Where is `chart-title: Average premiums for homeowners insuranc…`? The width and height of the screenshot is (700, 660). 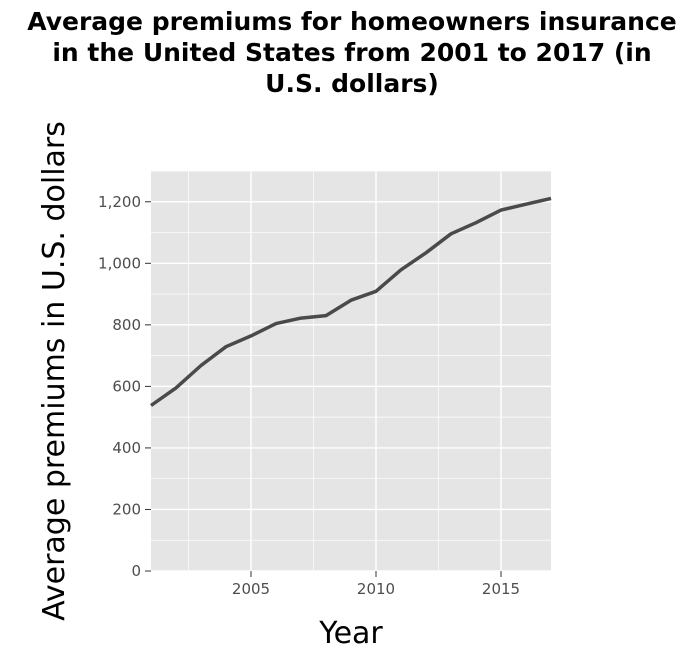
chart-title: Average premiums for homeowners insuranc… is located at coordinates (352, 52).